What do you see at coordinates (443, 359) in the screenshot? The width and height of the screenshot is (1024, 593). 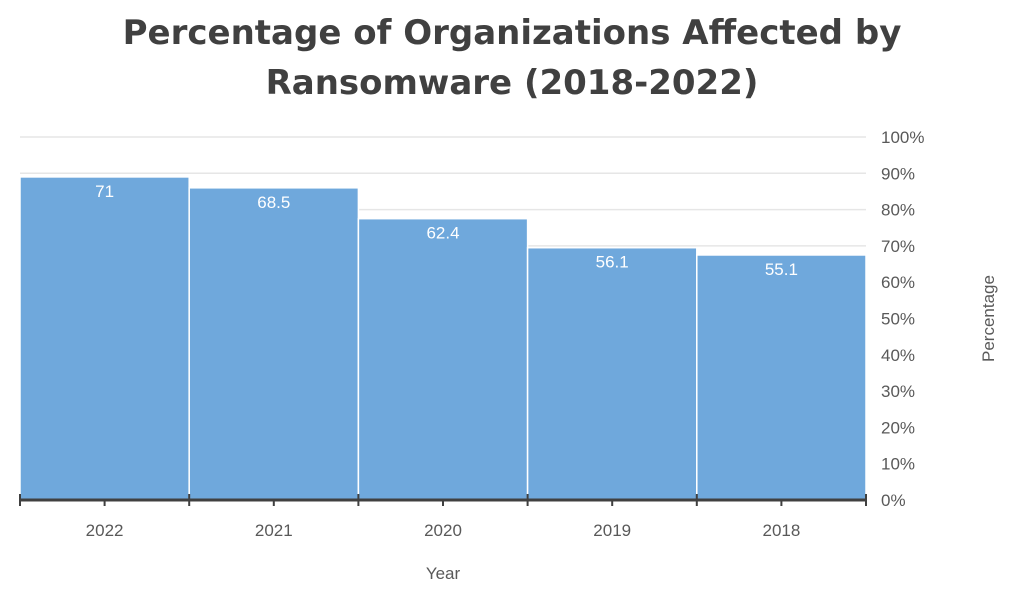 I see `bar-2020` at bounding box center [443, 359].